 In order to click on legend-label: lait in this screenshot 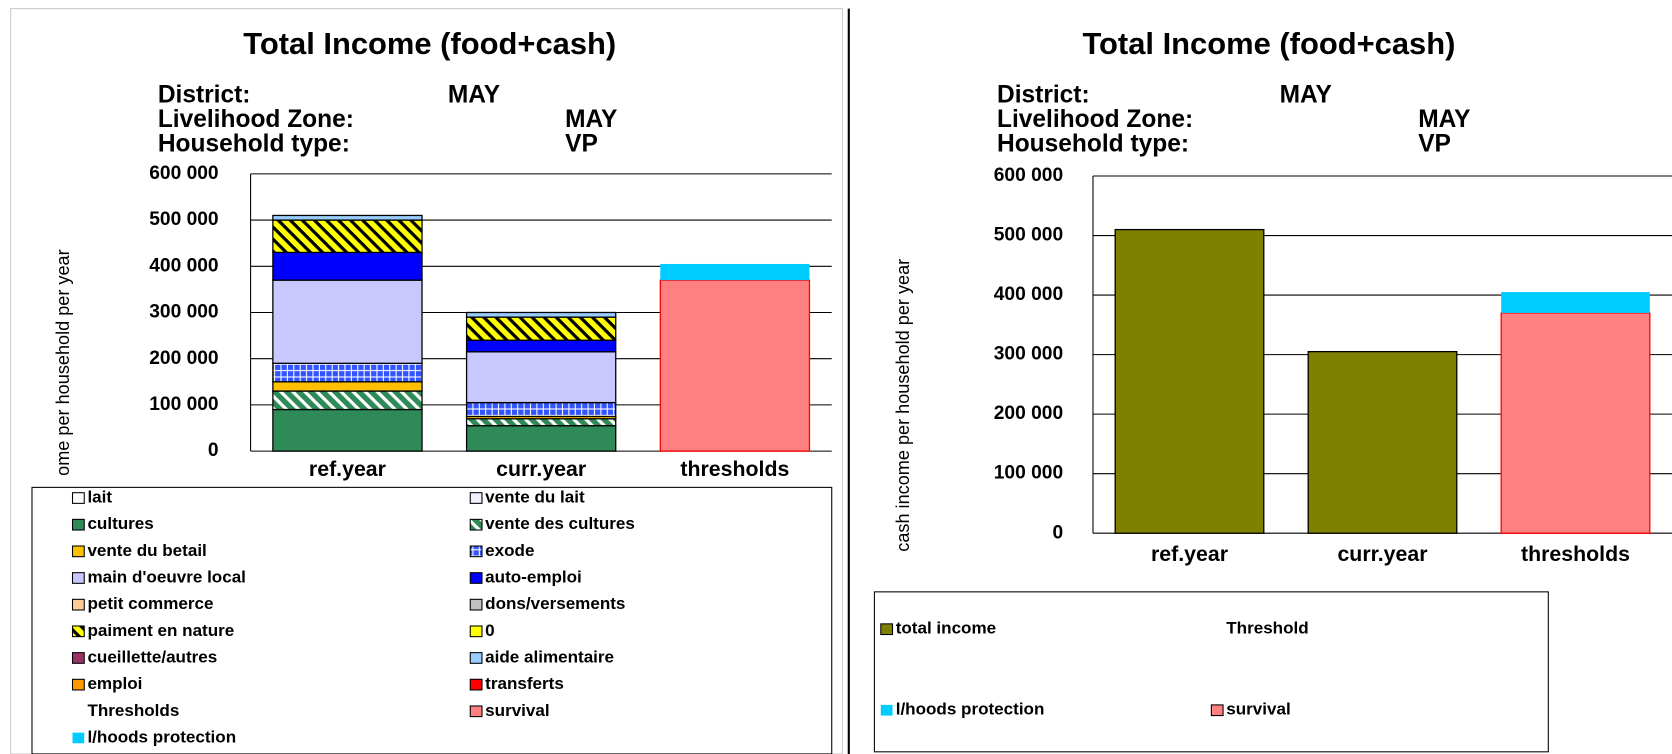, I will do `click(99, 497)`.